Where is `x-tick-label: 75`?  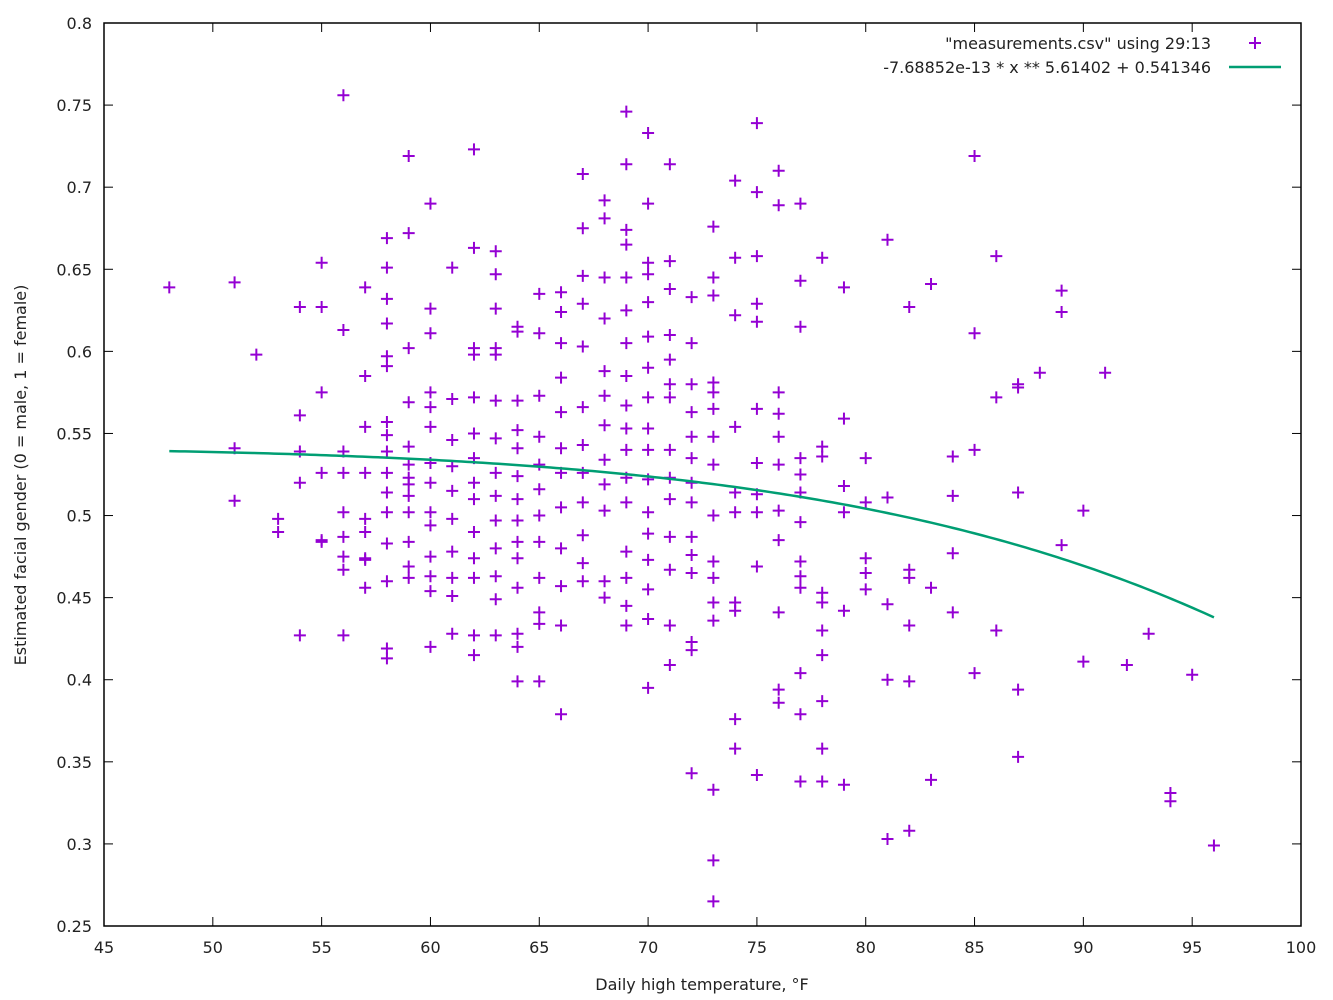 x-tick-label: 75 is located at coordinates (757, 947).